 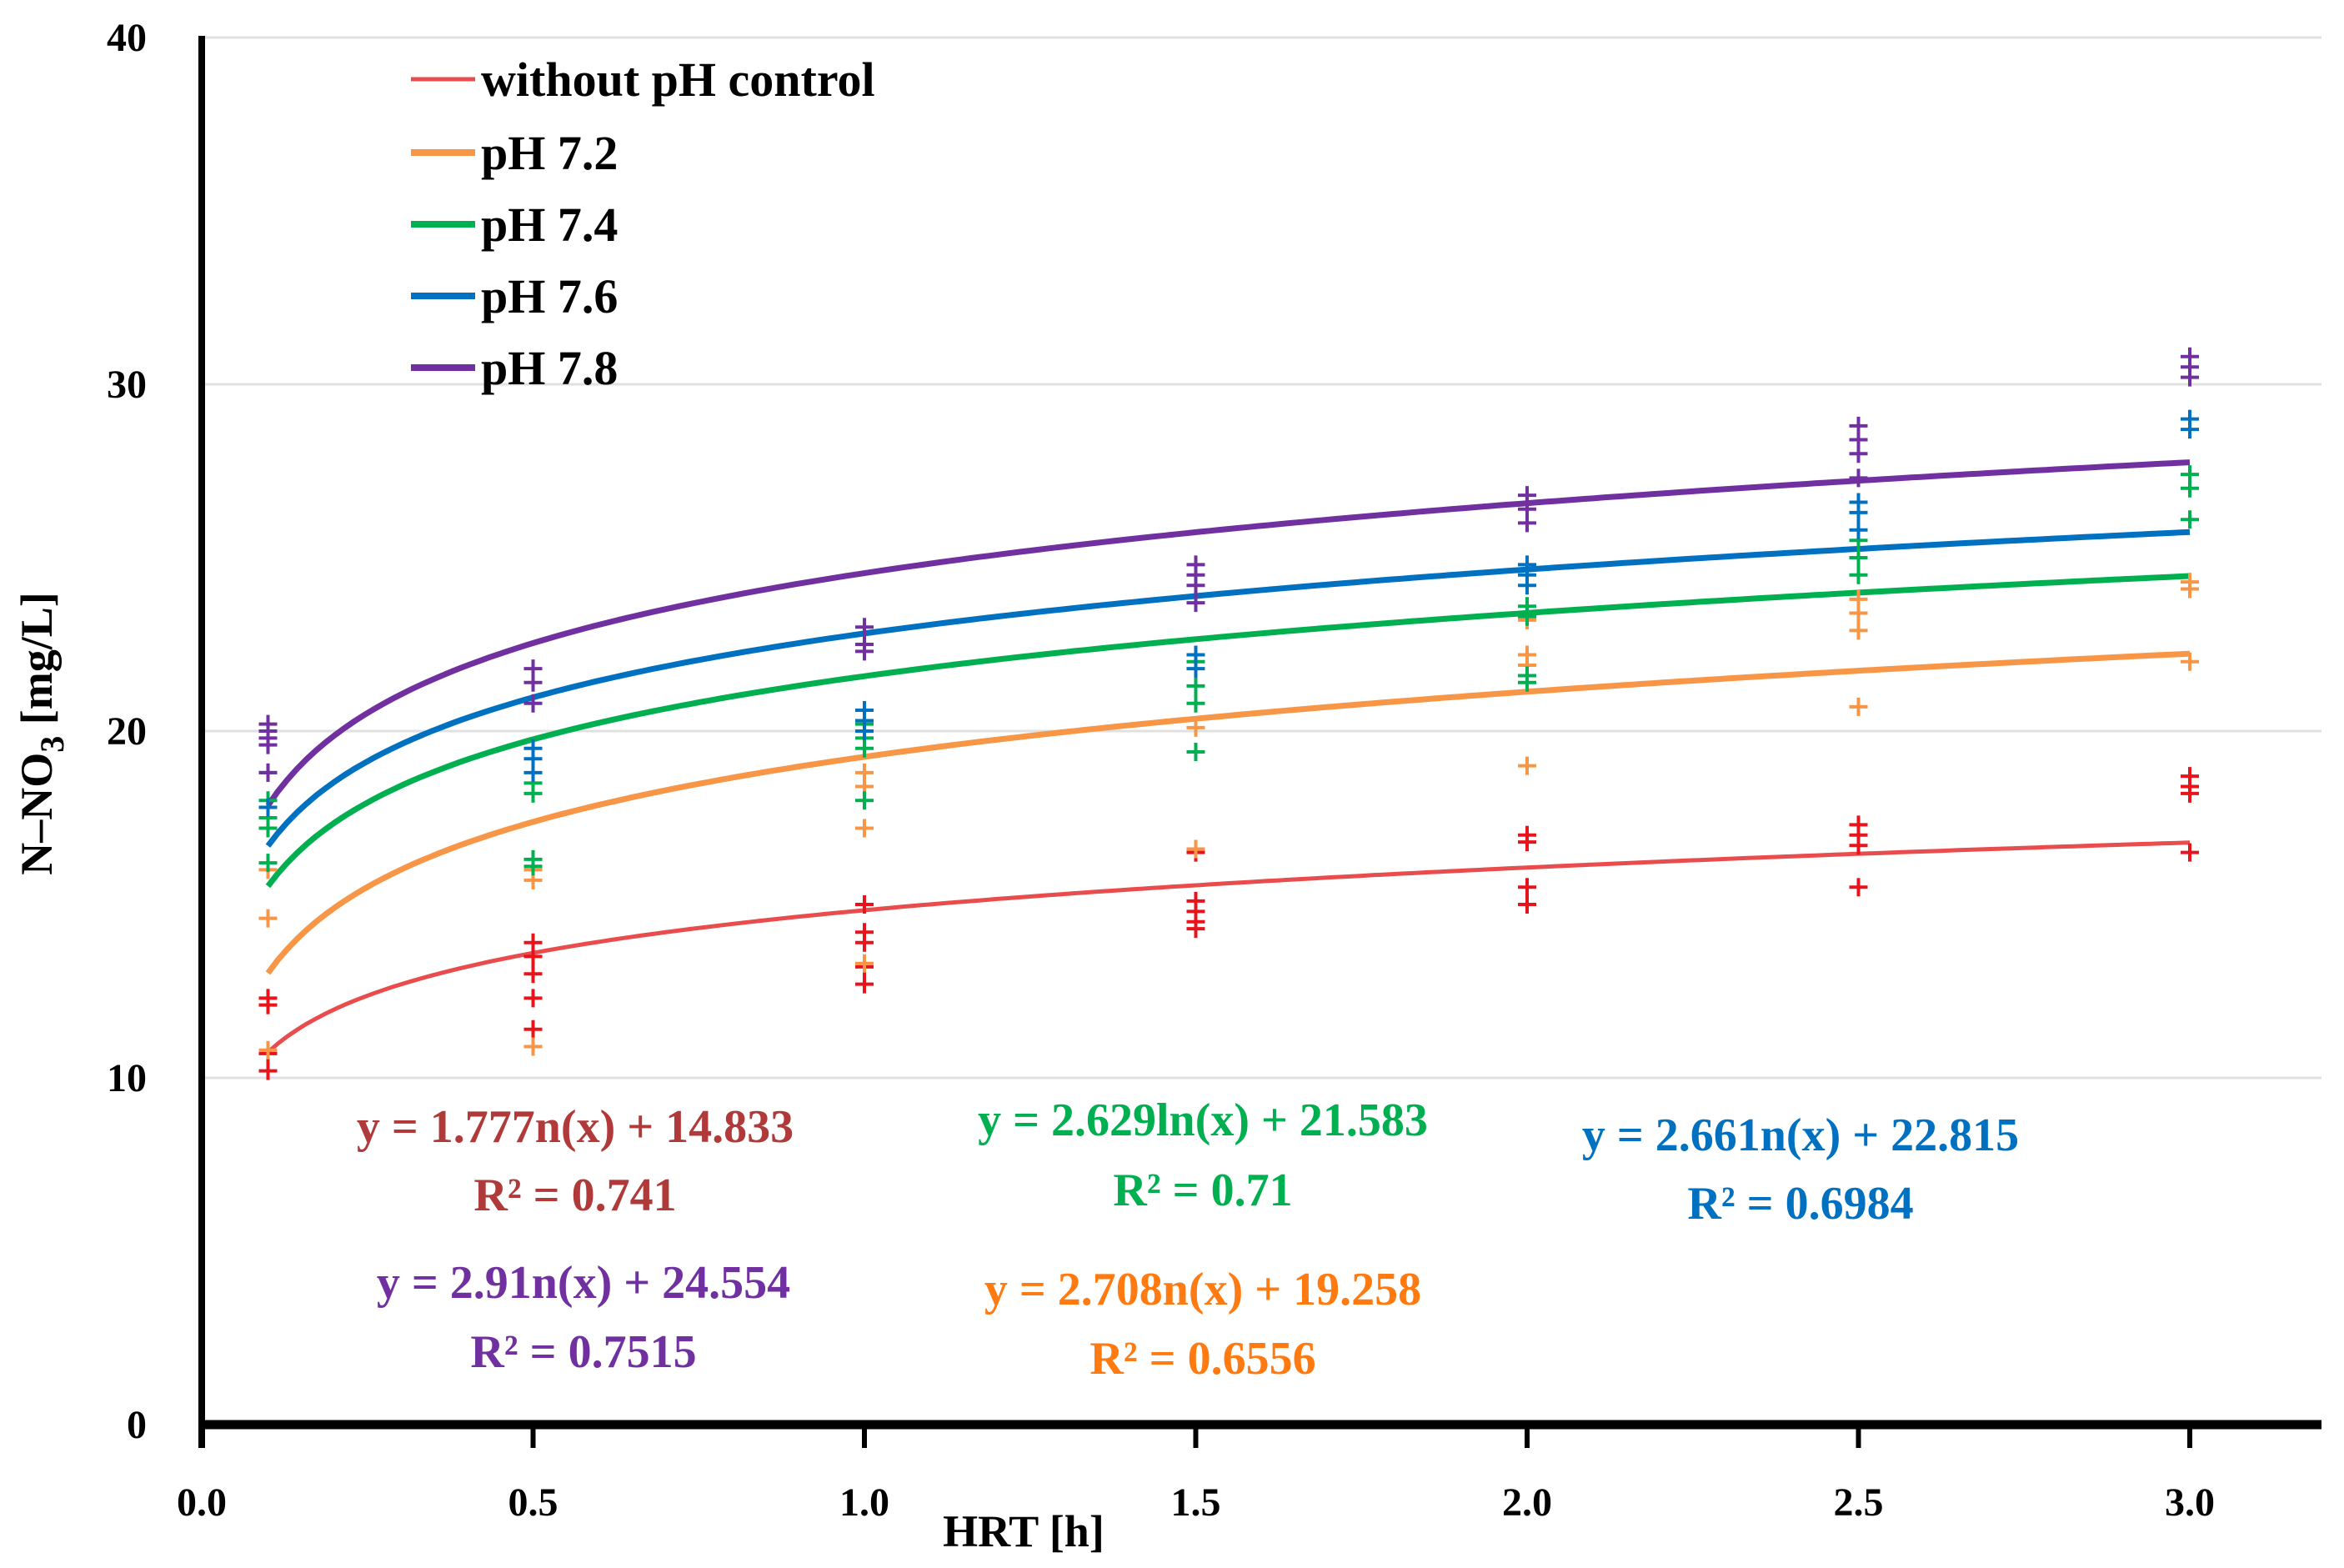 What do you see at coordinates (549, 225) in the screenshot?
I see `legend-label: pH 7.4` at bounding box center [549, 225].